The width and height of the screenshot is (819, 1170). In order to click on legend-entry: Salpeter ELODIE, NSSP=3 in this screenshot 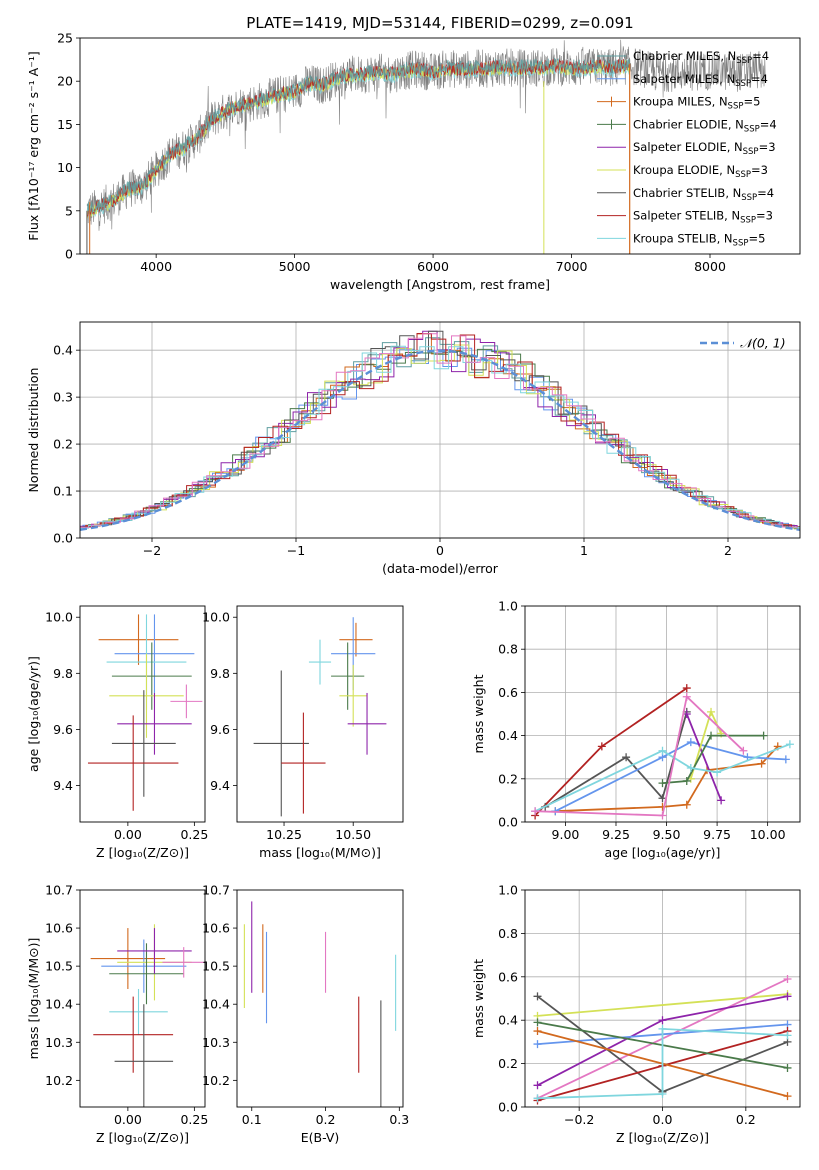, I will do `click(686, 148)`.